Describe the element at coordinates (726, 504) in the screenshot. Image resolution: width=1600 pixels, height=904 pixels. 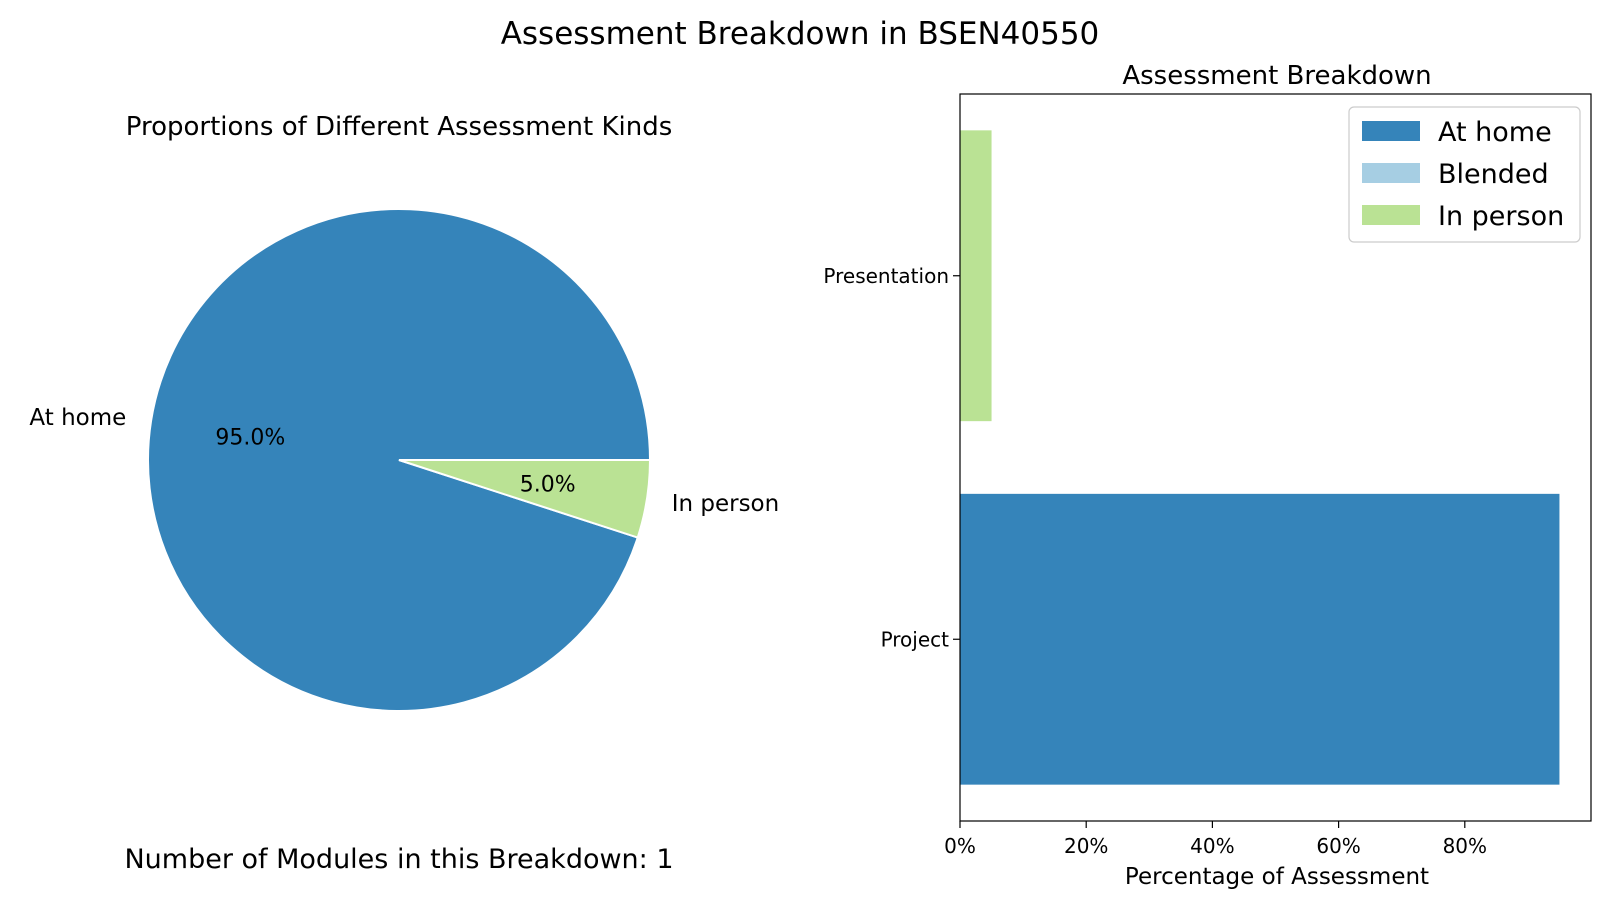
I see `pie-label-in-person: In person` at that location.